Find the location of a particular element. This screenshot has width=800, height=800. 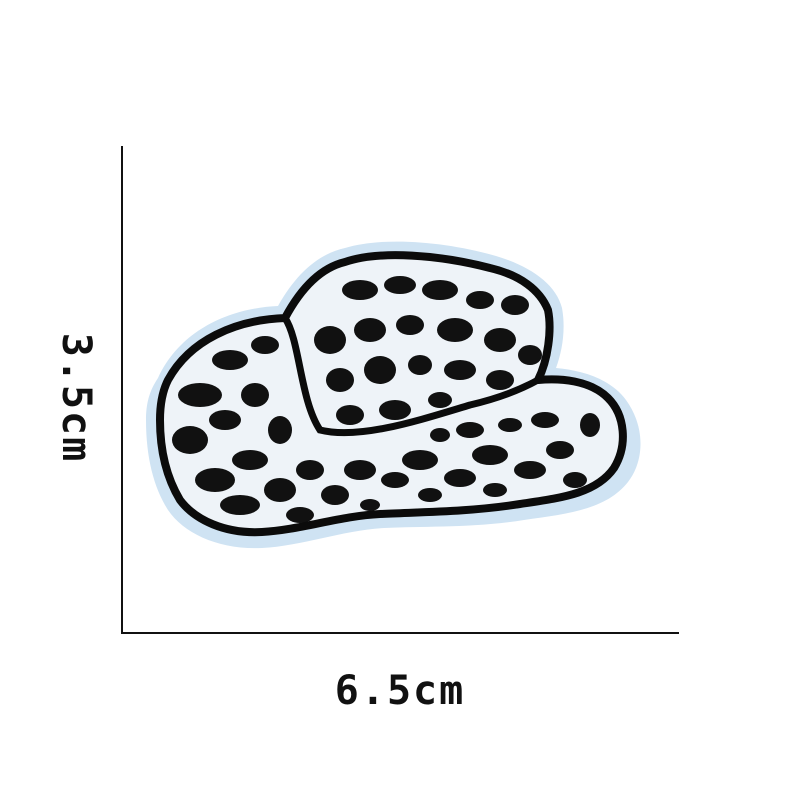

height-dimension-label: 3.5cm is located at coordinates (76, 398).